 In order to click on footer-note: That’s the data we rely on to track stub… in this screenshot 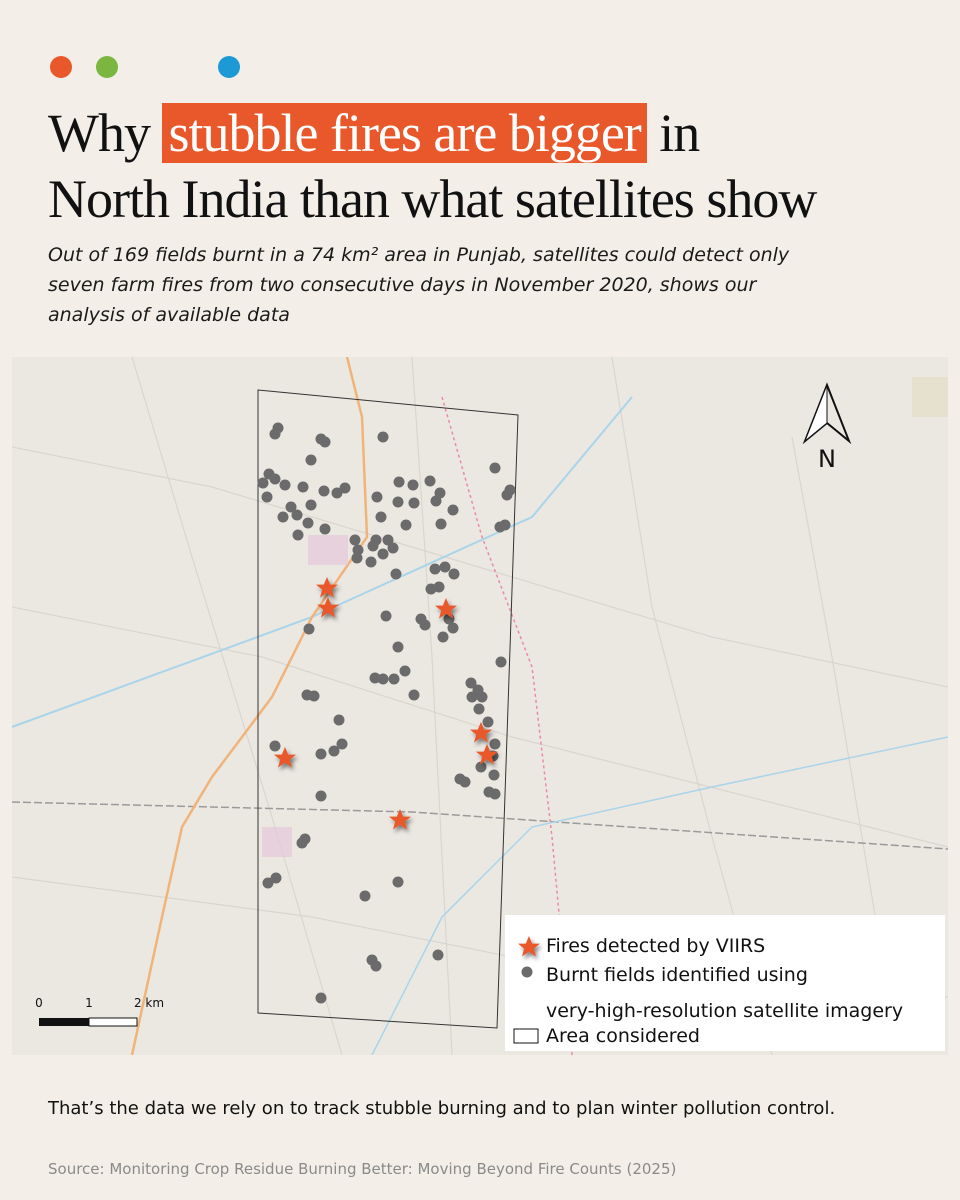, I will do `click(442, 1108)`.